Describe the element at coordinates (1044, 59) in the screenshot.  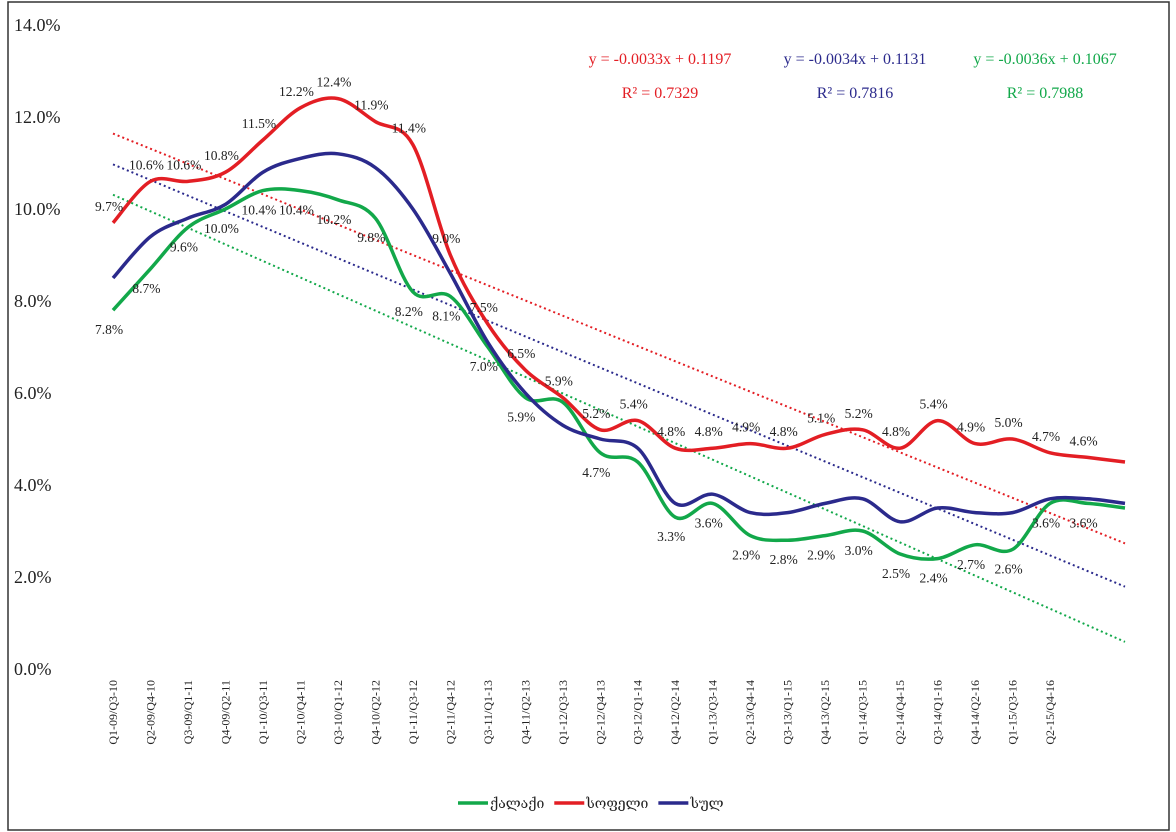
I see `trend-equation: y = -0.0036x + 0.1067` at that location.